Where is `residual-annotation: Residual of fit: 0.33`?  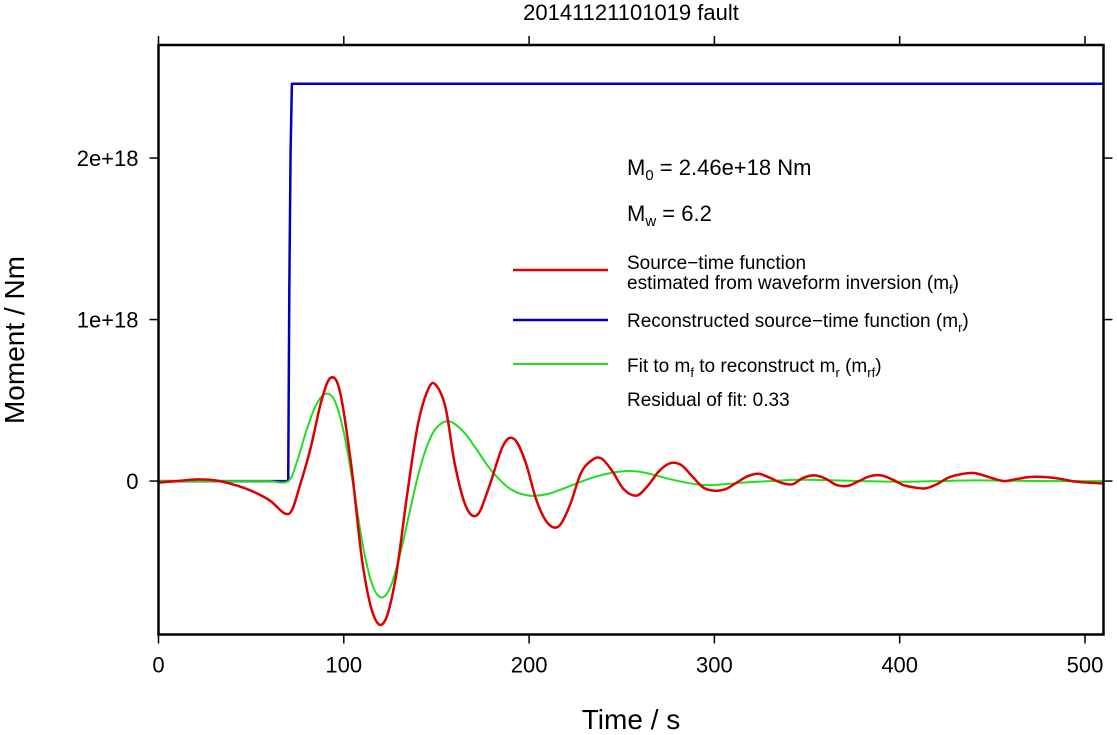
residual-annotation: Residual of fit: 0.33 is located at coordinates (708, 400).